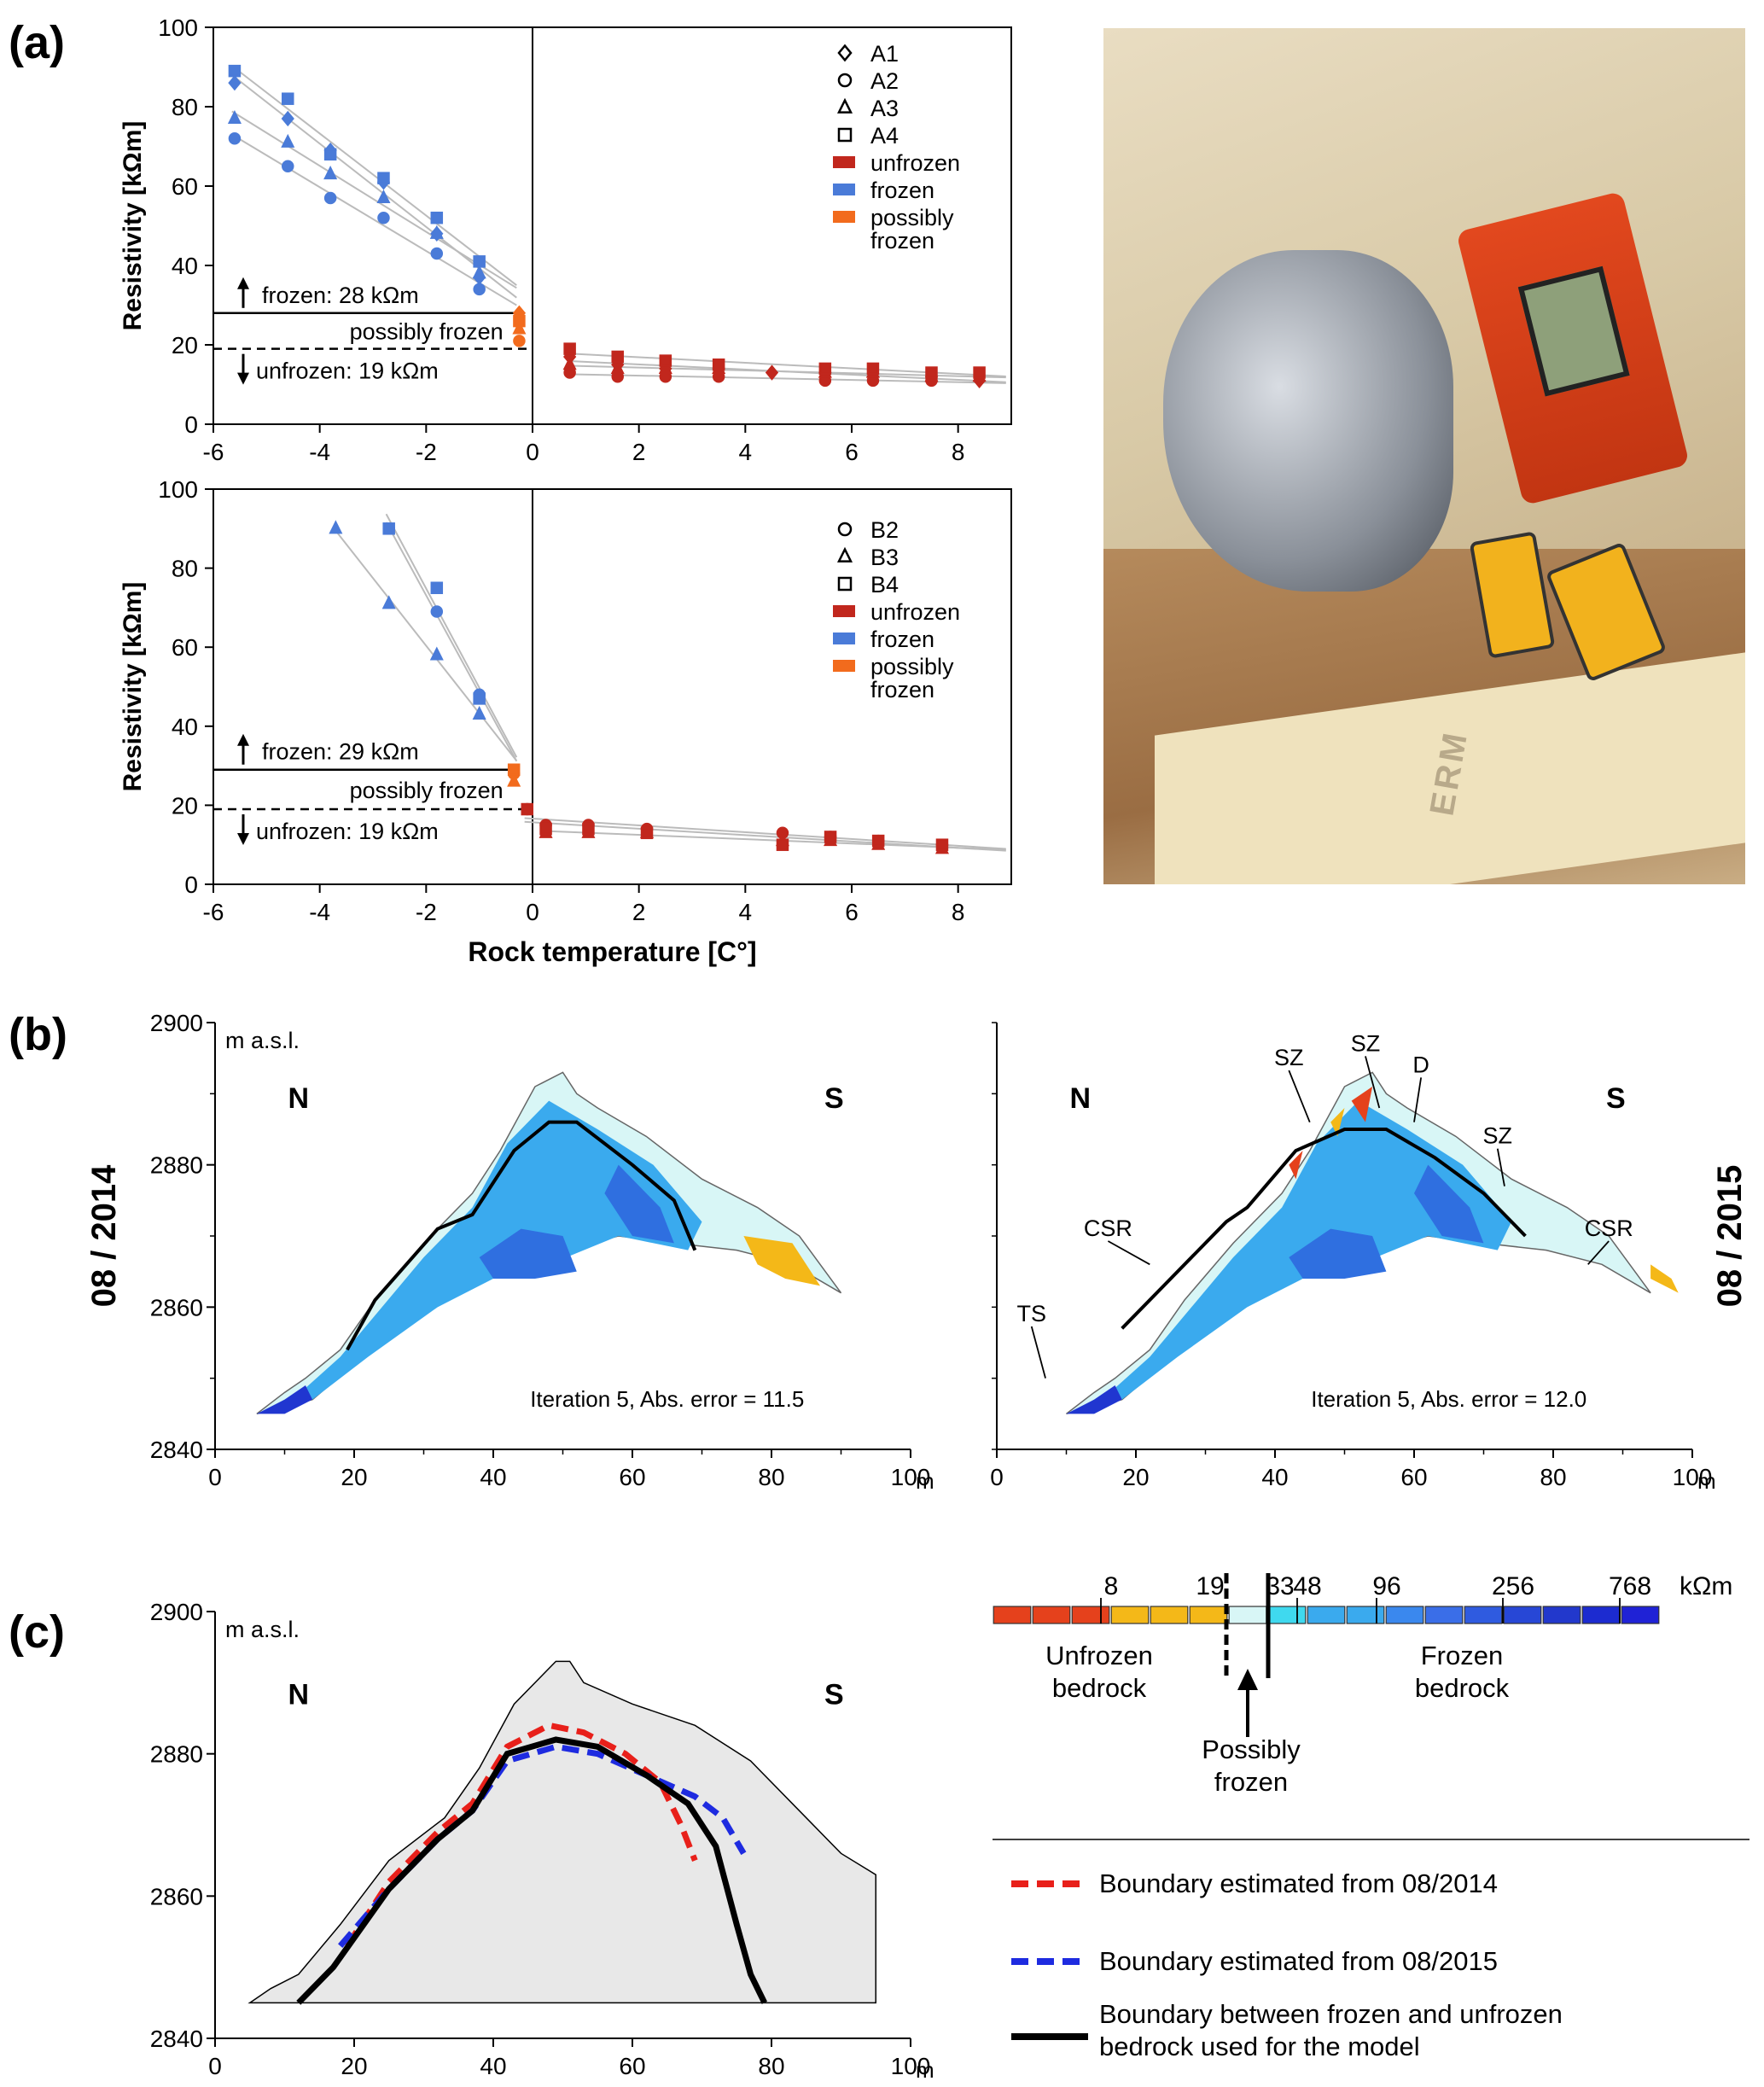  Describe the element at coordinates (427, 790) in the screenshot. I see `possibly-frozen-label: possibly frozen` at that location.